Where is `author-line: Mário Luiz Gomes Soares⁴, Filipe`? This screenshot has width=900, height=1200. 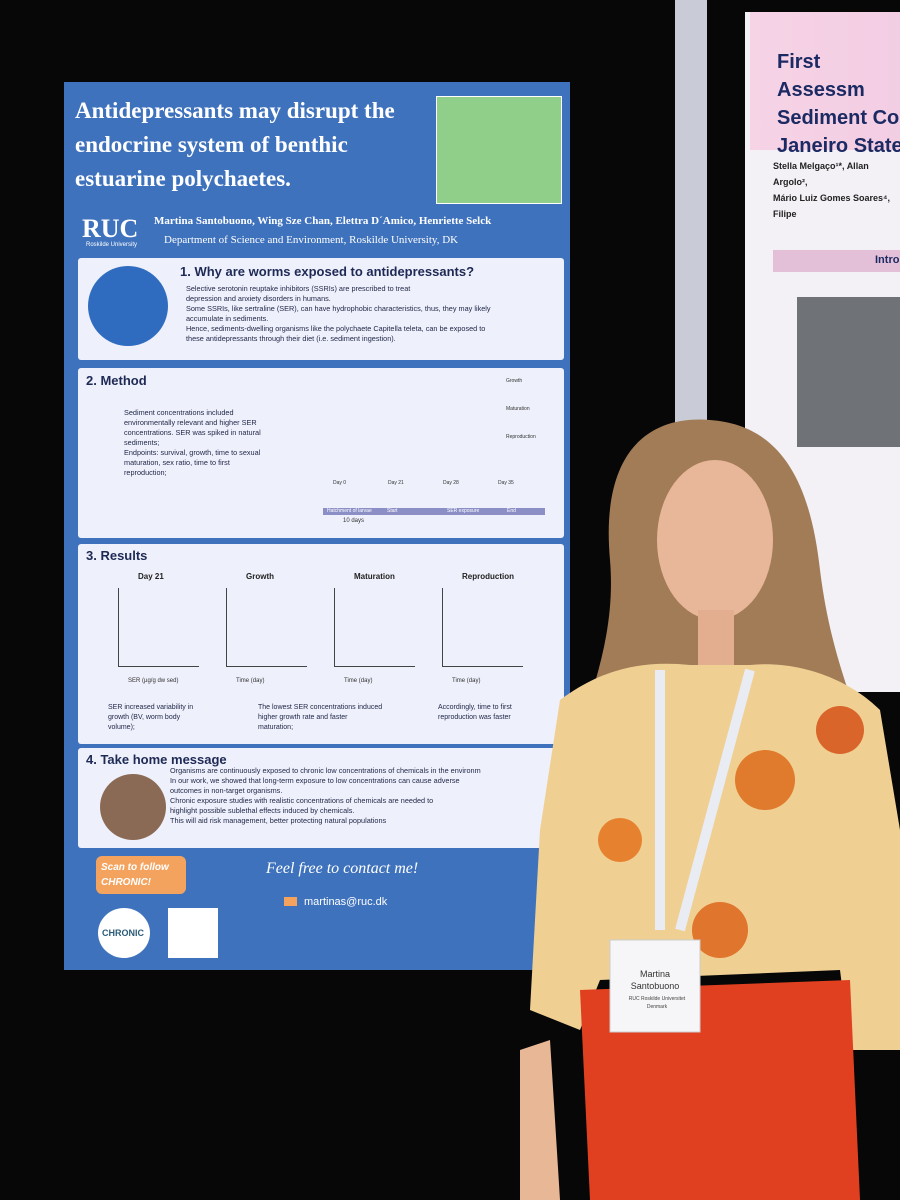 author-line: Mário Luiz Gomes Soares⁴, Filipe is located at coordinates (831, 206).